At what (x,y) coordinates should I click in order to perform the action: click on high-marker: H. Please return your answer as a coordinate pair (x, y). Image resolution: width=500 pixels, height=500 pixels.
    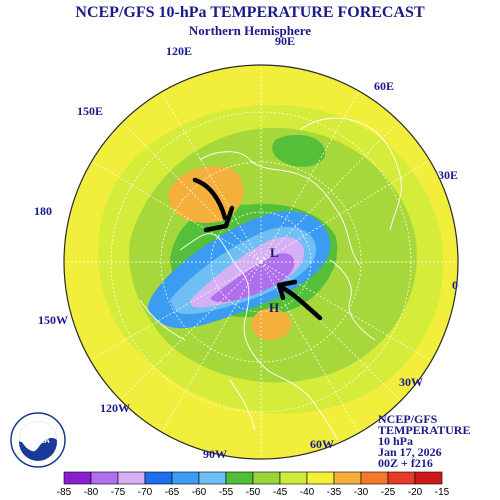
    Looking at the image, I should click on (274, 307).